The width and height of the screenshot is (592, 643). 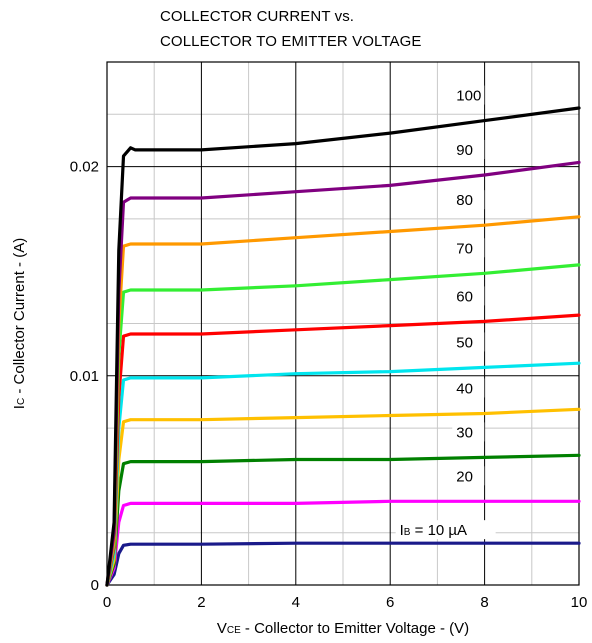 I want to click on y-axis-label-main: I, so click(x=19, y=407).